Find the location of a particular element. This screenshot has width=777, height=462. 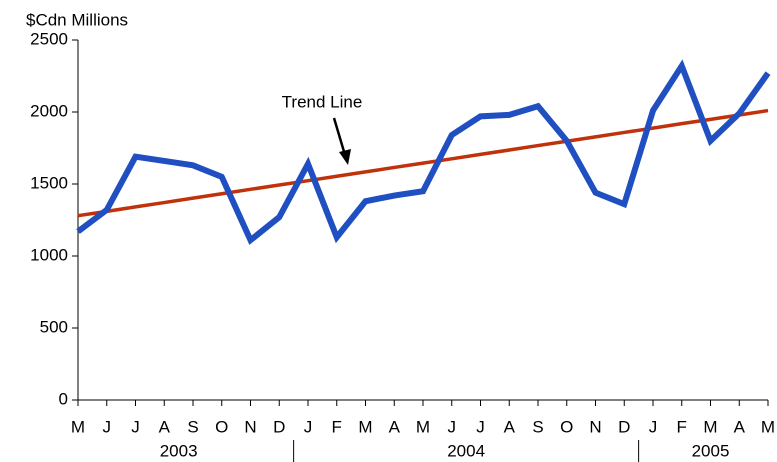

y-tick-label: 1000 is located at coordinates (49, 254).